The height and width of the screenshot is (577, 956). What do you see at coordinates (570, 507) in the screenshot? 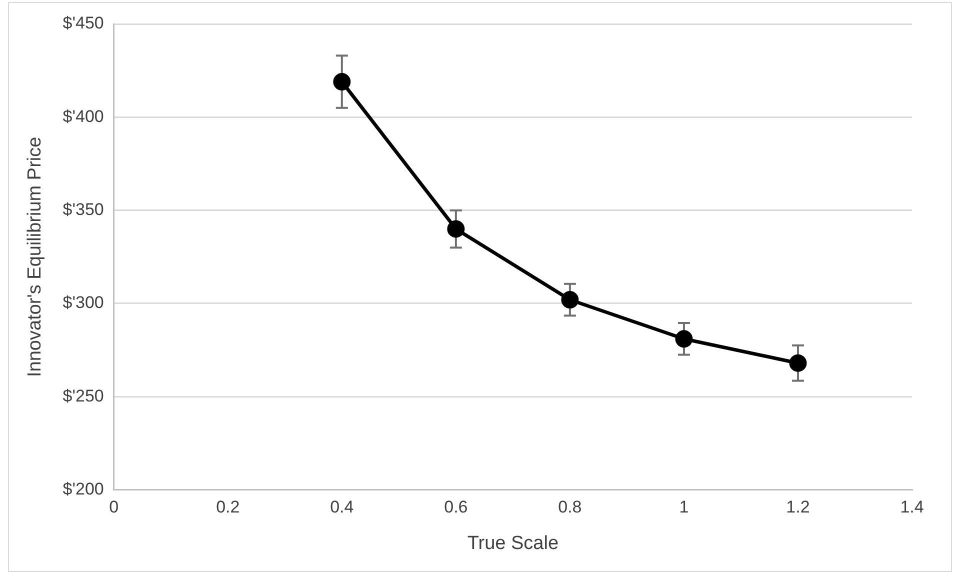
I see `x-tick-label: 0.8` at bounding box center [570, 507].